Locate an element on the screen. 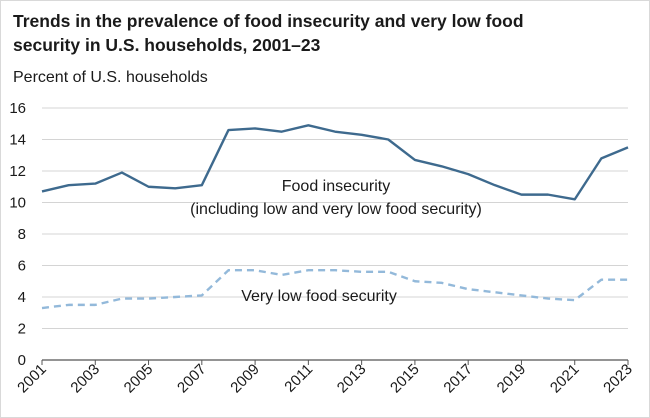 The height and width of the screenshot is (418, 650). x-tick-label-2009: 2009 is located at coordinates (245, 379).